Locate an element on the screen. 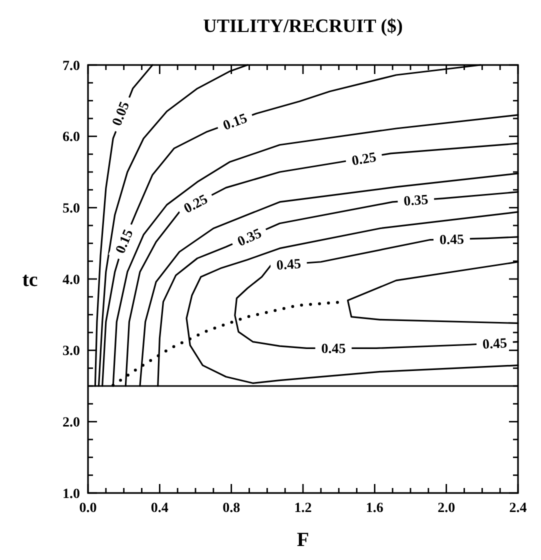 The width and height of the screenshot is (541, 560). x-axis-title: F is located at coordinates (303, 540).